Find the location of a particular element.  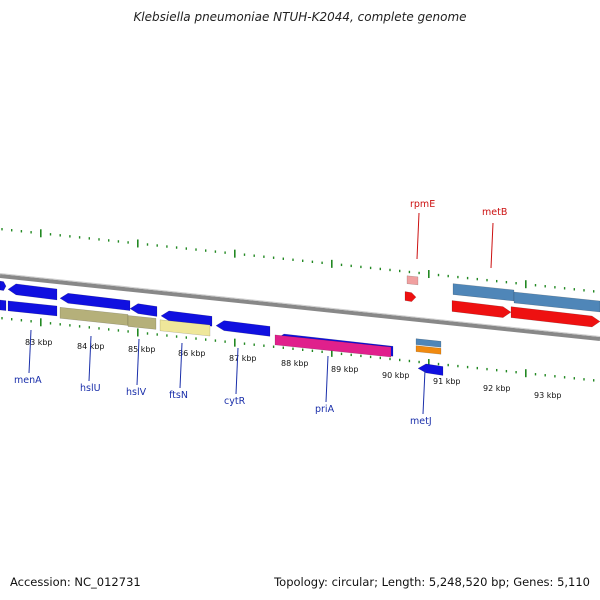

gene-label-ftsN: ftsN is located at coordinates (178, 395).